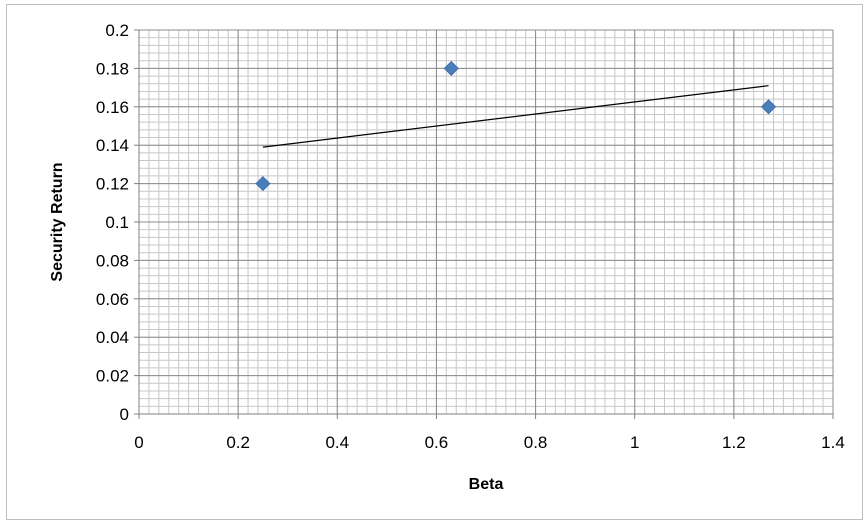  Describe the element at coordinates (112, 337) in the screenshot. I see `y-tick-label: 0.04` at that location.